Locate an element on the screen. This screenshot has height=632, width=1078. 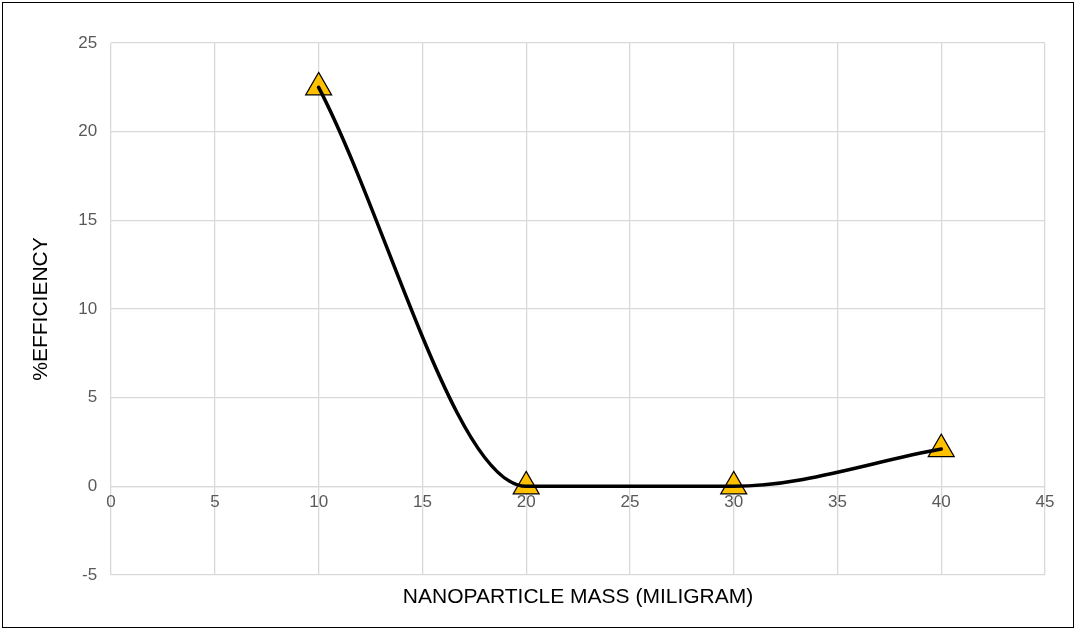
x-tick-label: 15 is located at coordinates (422, 502).